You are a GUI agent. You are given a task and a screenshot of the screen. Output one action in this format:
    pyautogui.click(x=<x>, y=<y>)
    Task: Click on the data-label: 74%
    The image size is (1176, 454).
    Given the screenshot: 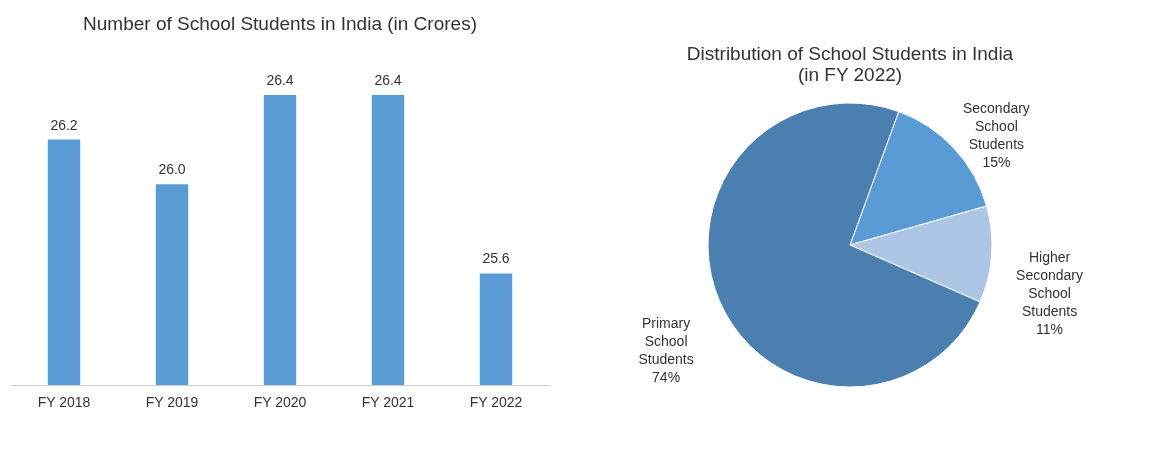 What is the action you would take?
    pyautogui.click(x=666, y=376)
    